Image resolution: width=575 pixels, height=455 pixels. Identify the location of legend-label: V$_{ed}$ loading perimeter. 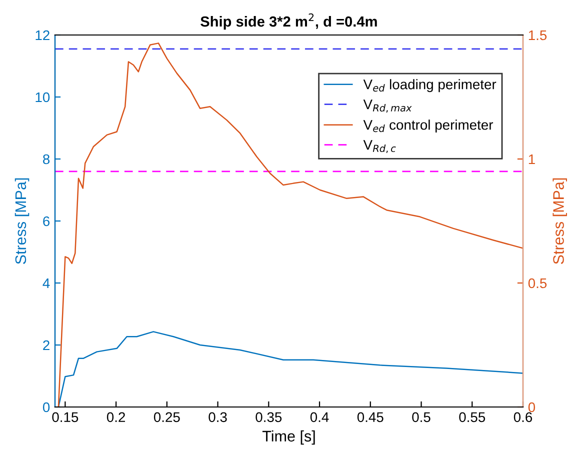
(429, 85).